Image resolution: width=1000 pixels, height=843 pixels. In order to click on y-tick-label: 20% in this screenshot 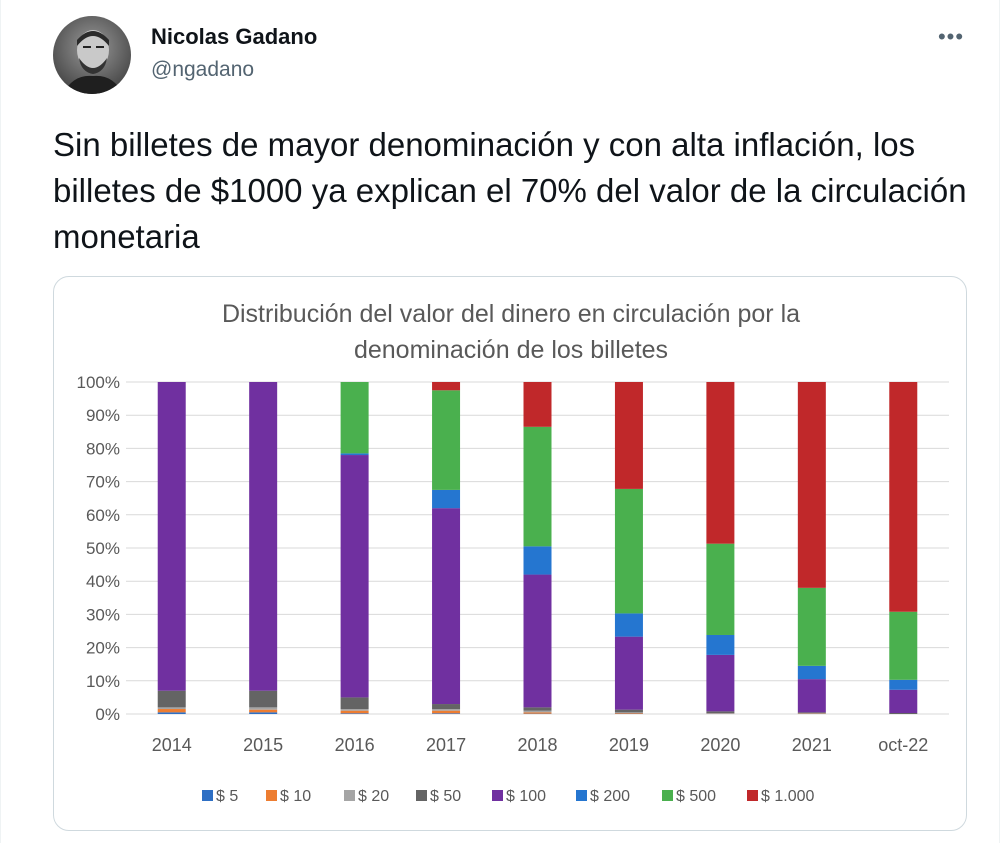, I will do `click(103, 648)`.